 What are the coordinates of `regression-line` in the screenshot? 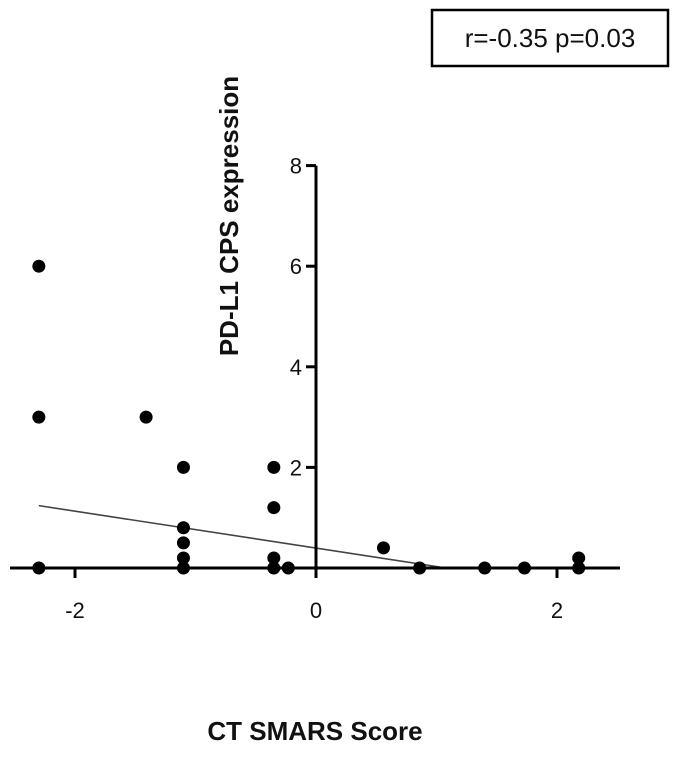 It's located at (242, 536).